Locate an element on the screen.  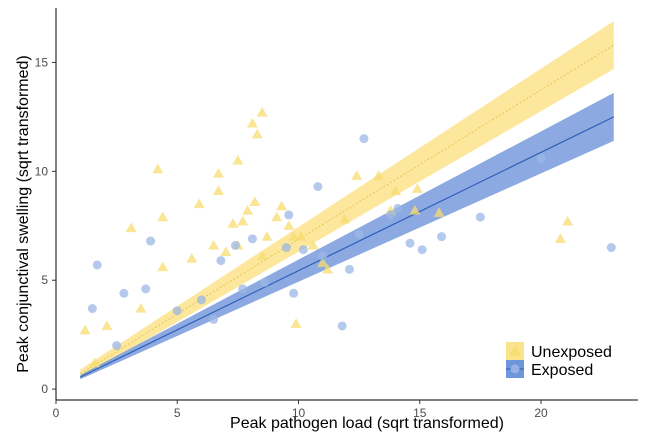
y-tick-label: 0 is located at coordinates (44, 389).